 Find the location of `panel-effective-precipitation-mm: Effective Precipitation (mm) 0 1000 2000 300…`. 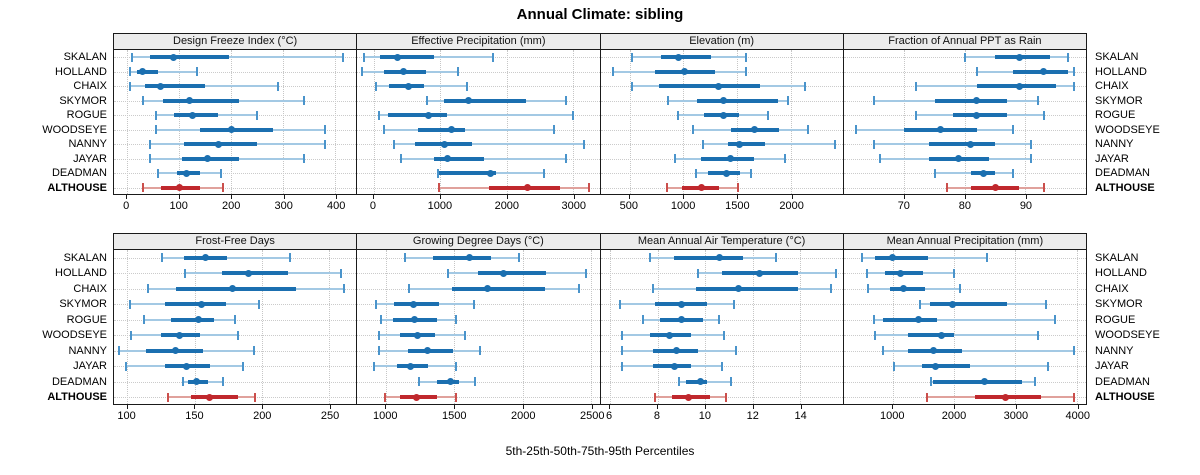

panel-effective-precipitation-mm: Effective Precipitation (mm) 0 1000 2000 300… is located at coordinates (478, 125).